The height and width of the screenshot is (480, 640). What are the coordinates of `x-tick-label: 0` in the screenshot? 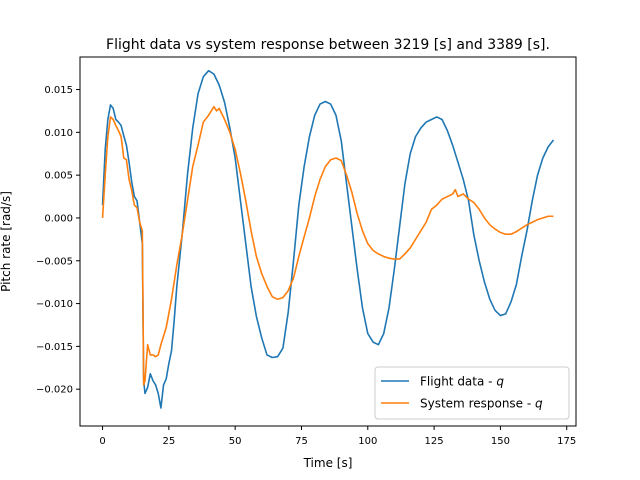 It's located at (102, 441).